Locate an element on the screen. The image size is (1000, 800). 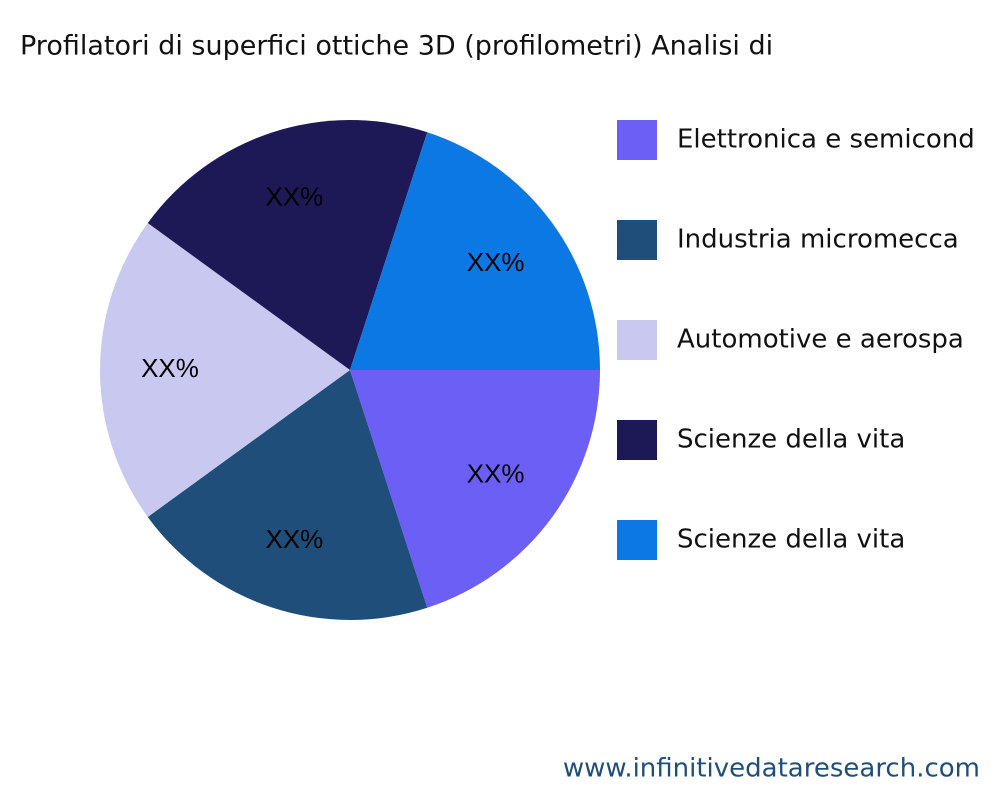
legend-label: Industria micromecca is located at coordinates (818, 240).